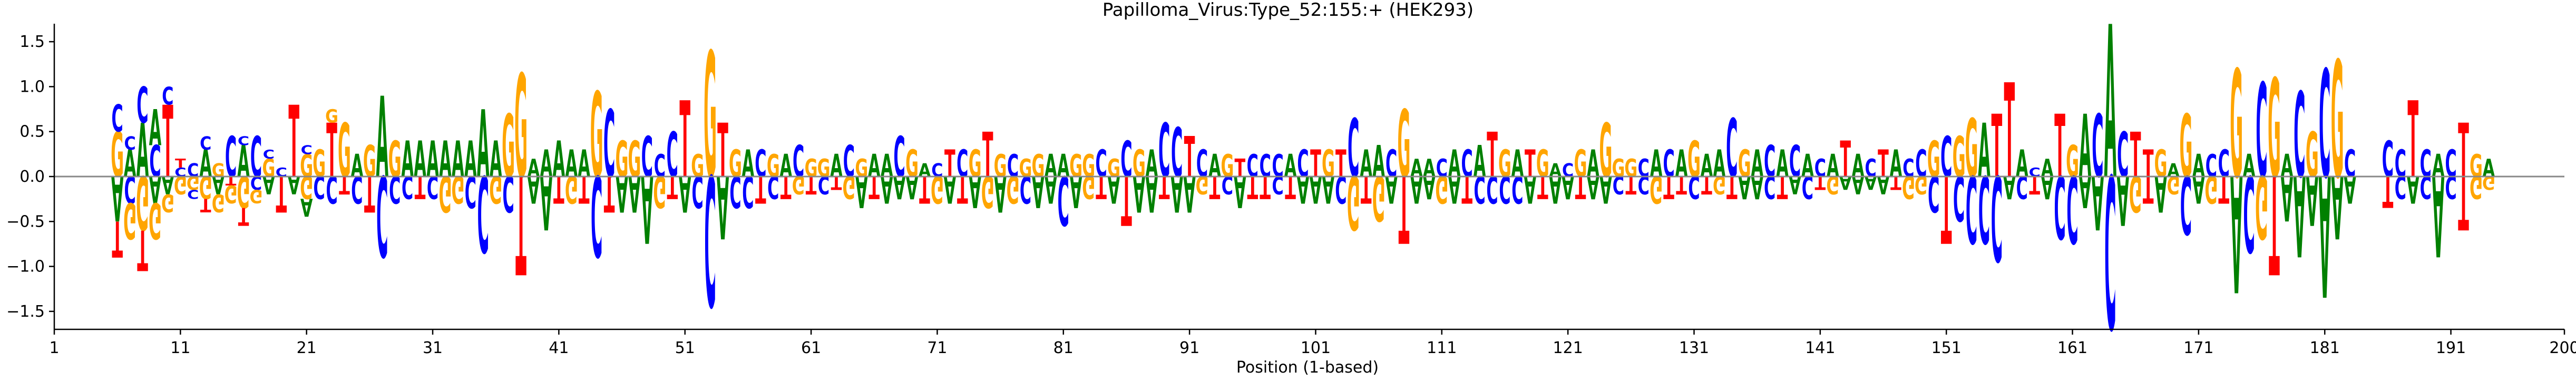  Describe the element at coordinates (32, 132) in the screenshot. I see `y-tick-label: 0.5` at that location.